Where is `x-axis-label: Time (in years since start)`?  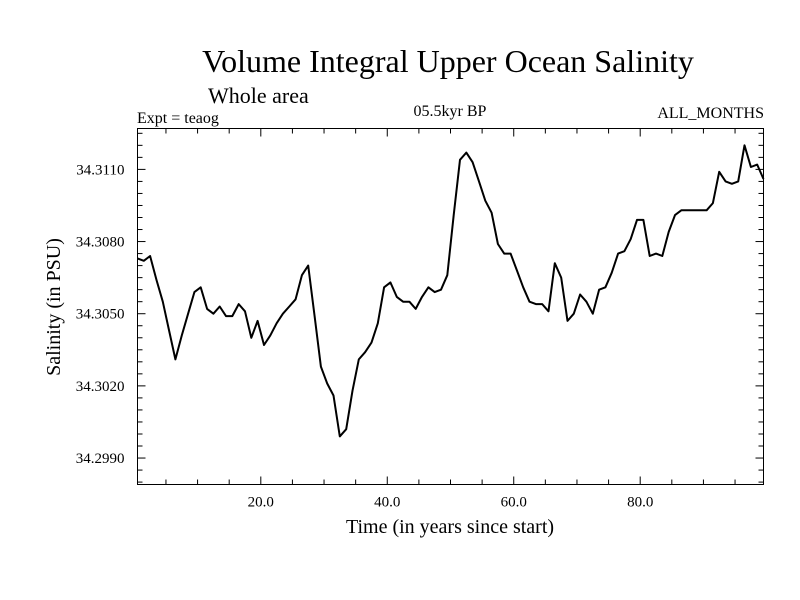 x-axis-label: Time (in years since start) is located at coordinates (450, 527).